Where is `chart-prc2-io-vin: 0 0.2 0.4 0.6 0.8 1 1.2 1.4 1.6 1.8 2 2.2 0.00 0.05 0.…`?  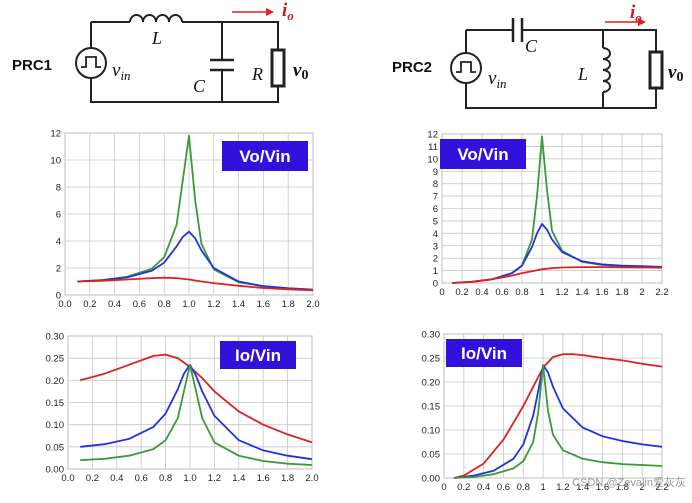 chart-prc2-io-vin: 0 0.2 0.4 0.6 0.8 1 1.2 1.4 1.6 1.8 2 2.2 0.00 0.05 0.… is located at coordinates (545, 412).